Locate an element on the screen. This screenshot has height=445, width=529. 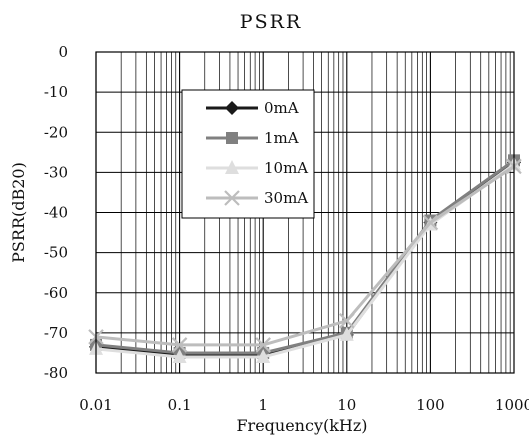
y-tick-label: -30 is located at coordinates (56, 172).